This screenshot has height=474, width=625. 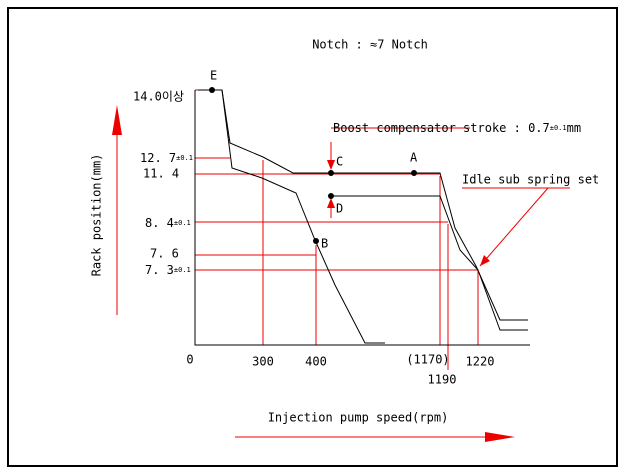 I want to click on y-arrowhead, so click(x=117, y=120).